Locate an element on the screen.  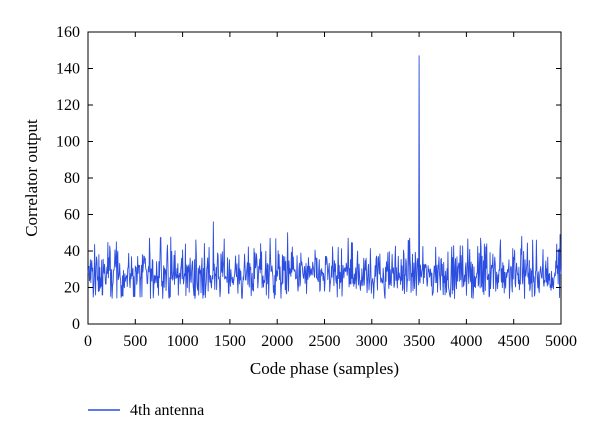
y-tick-label: 80 is located at coordinates (72, 178).